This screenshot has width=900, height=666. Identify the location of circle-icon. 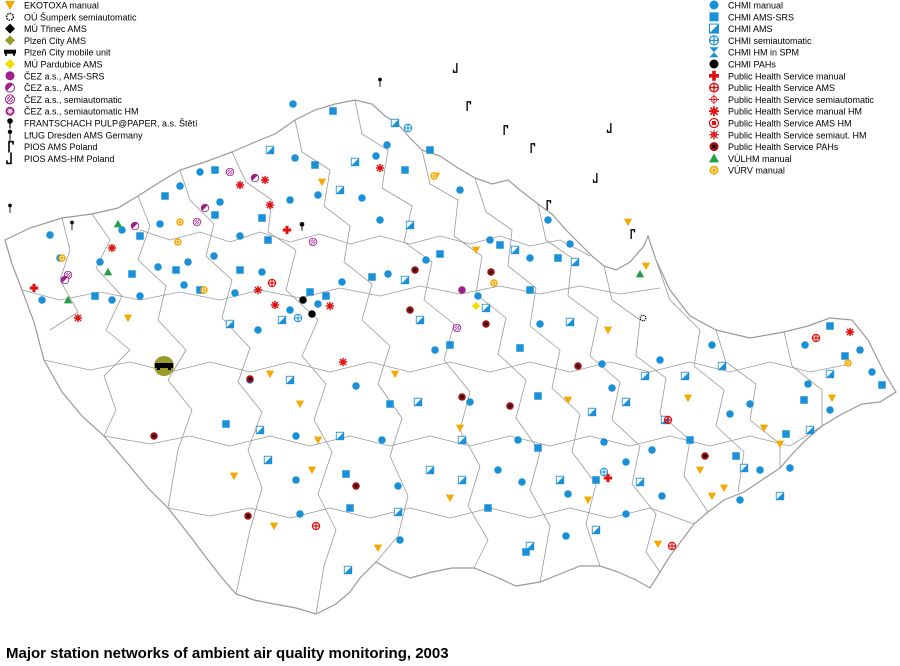
(714, 64).